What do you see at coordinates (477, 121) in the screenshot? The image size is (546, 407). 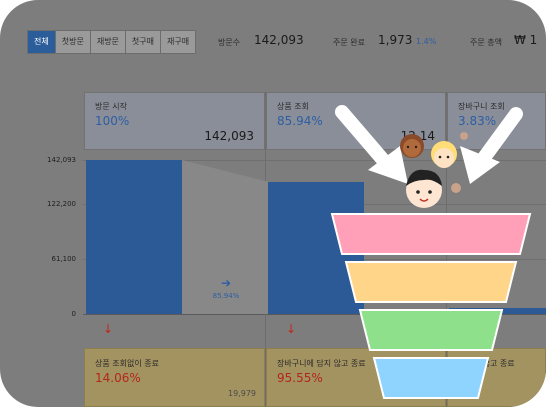 I see `stage-pct: 3.83%` at bounding box center [477, 121].